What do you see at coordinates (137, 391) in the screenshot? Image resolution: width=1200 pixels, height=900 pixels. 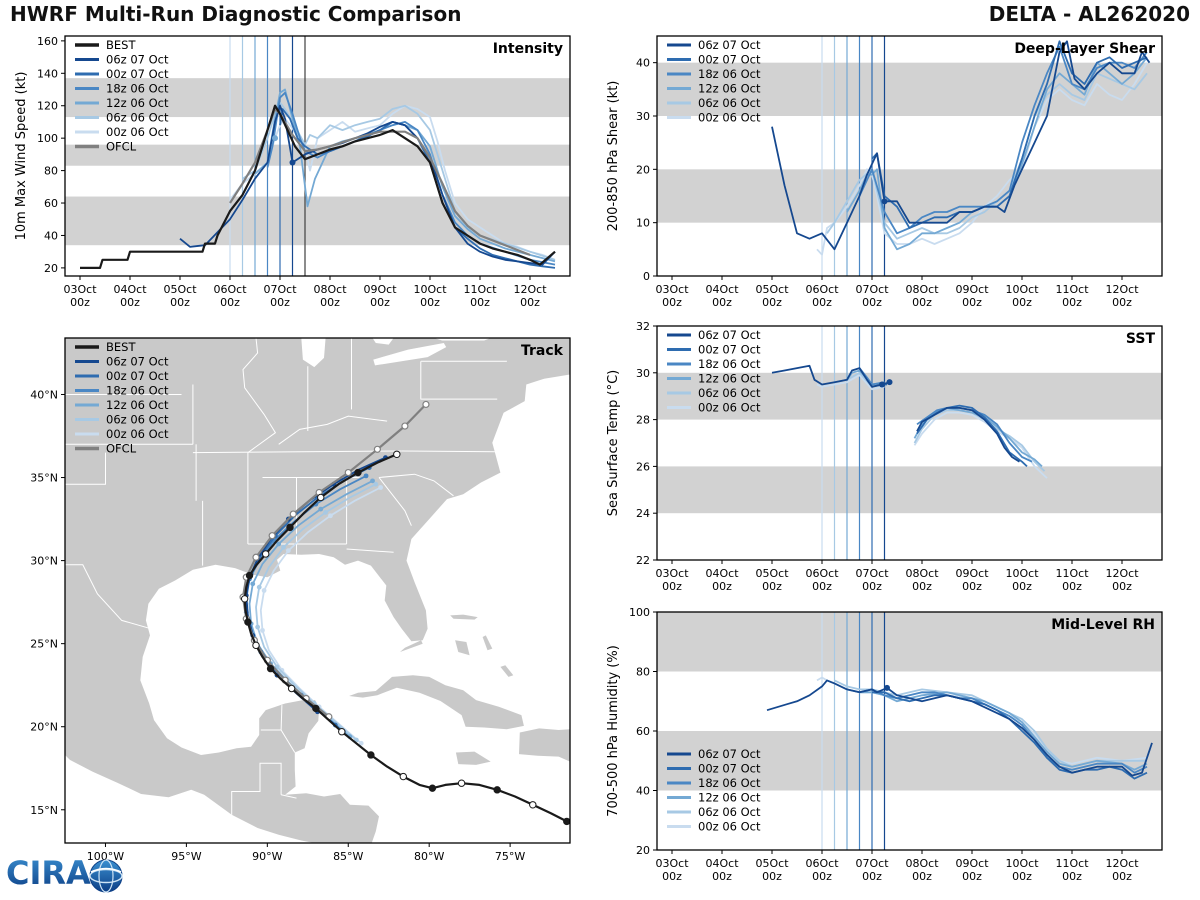 I see `legend-label: 18z 06 Oct` at bounding box center [137, 391].